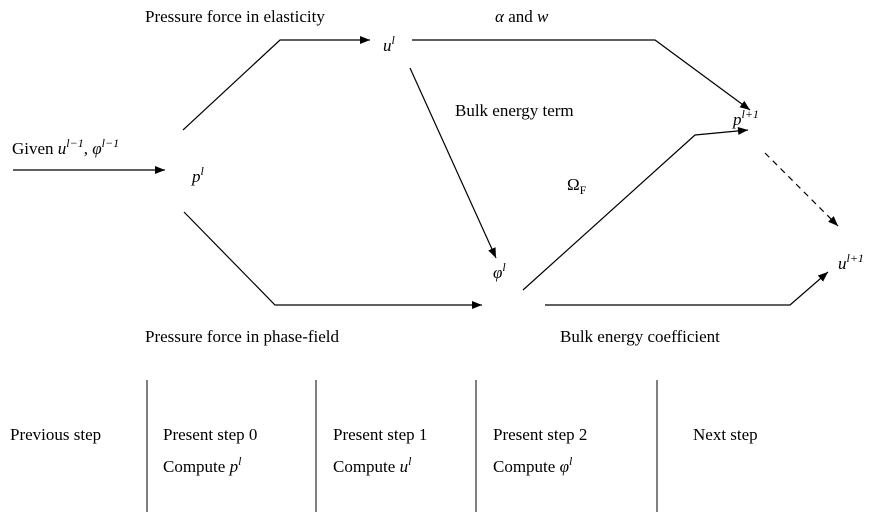 The height and width of the screenshot is (514, 889). I want to click on text-segment: Pressure force in elasticity, so click(235, 16).